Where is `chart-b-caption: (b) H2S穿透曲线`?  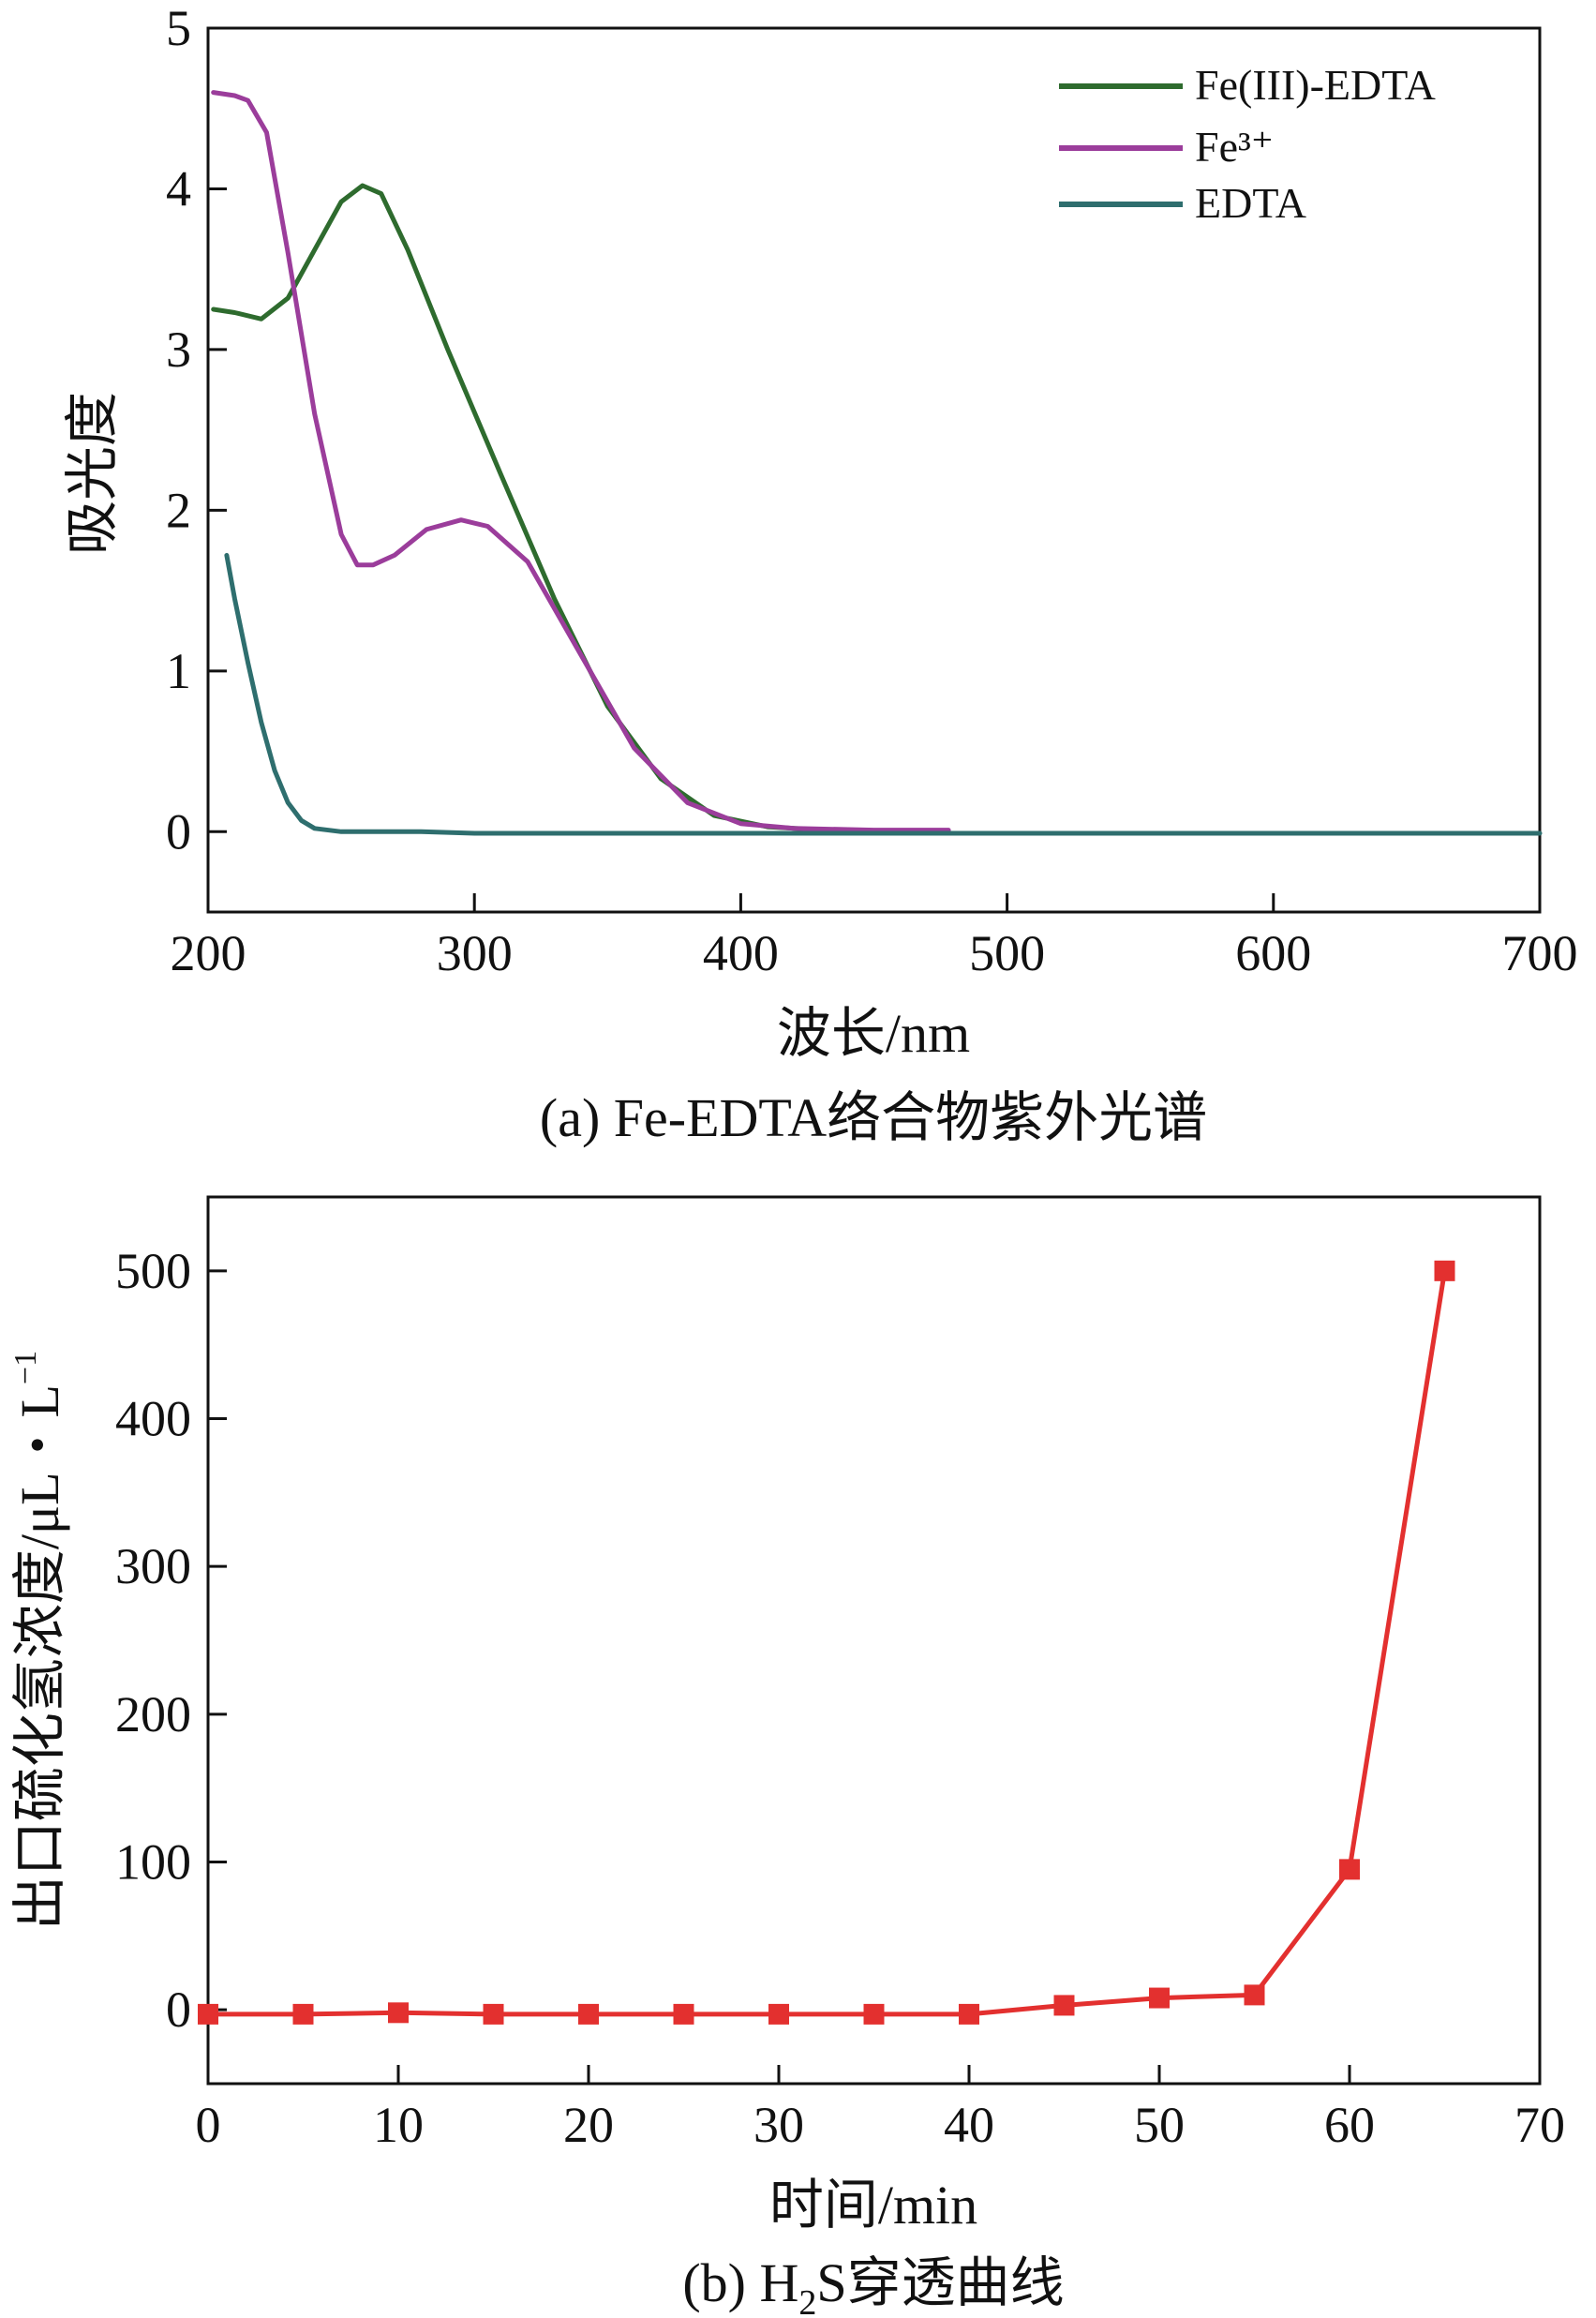
chart-b-caption: (b) H2S穿透曲线 is located at coordinates (873, 2285).